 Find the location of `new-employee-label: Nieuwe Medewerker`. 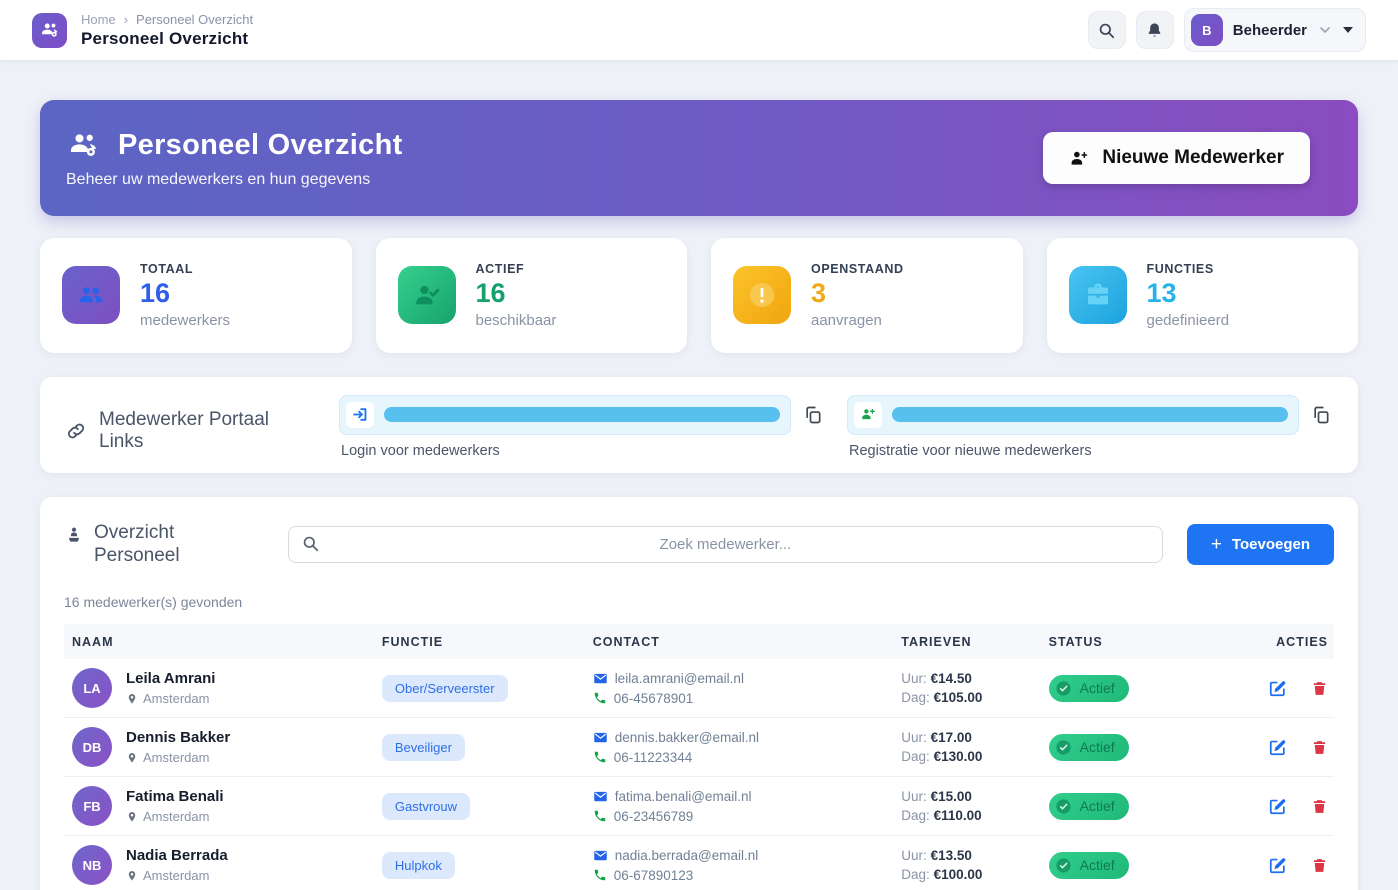

new-employee-label: Nieuwe Medewerker is located at coordinates (1193, 157).